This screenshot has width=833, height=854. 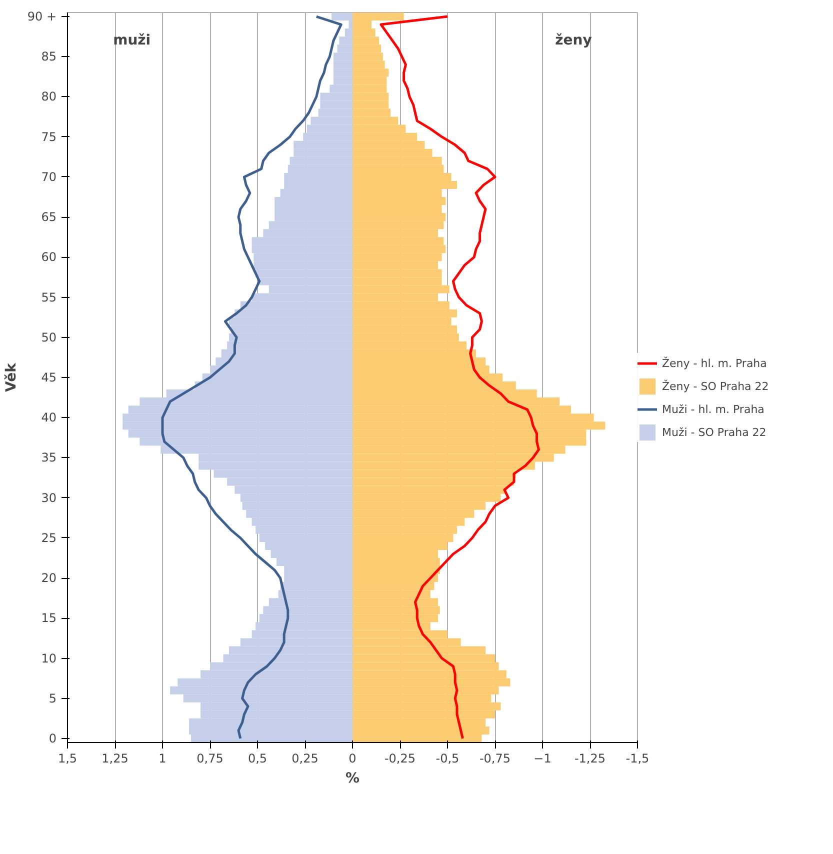 I want to click on legend-label: Muži - SO Praha 22, so click(x=714, y=432).